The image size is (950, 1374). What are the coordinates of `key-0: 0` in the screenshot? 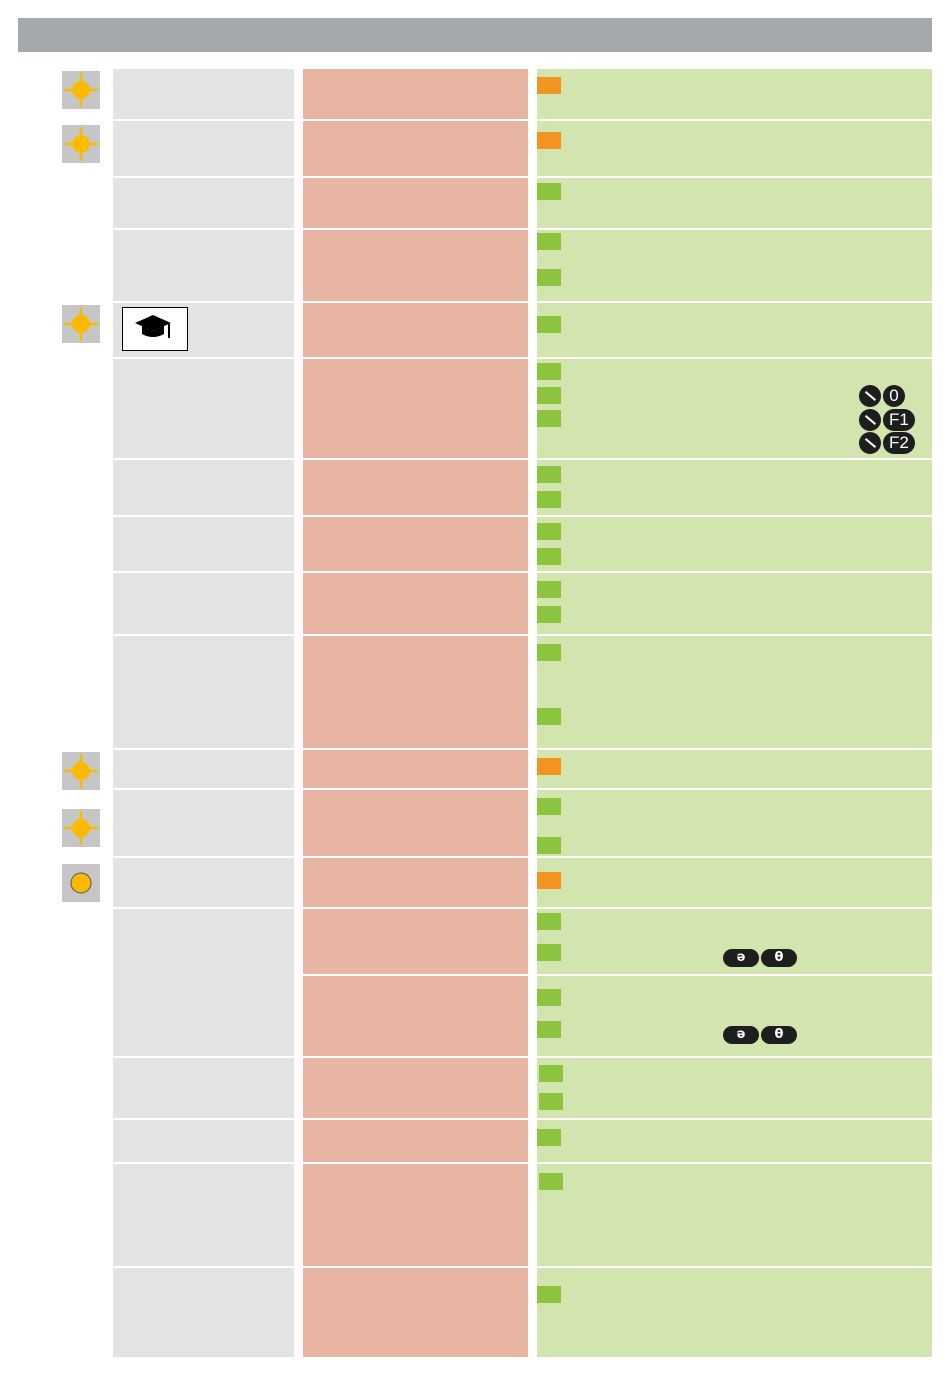 It's located at (894, 396).